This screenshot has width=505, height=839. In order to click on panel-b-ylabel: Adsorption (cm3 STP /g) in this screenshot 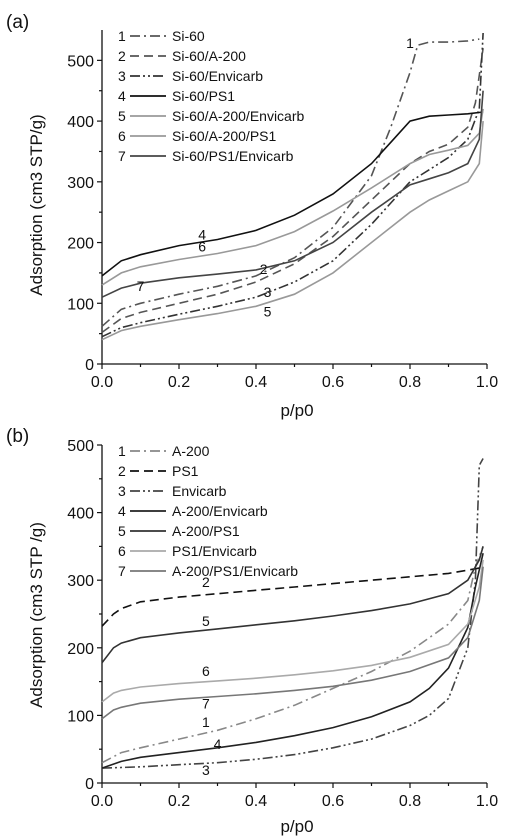, I will do `click(36, 615)`.